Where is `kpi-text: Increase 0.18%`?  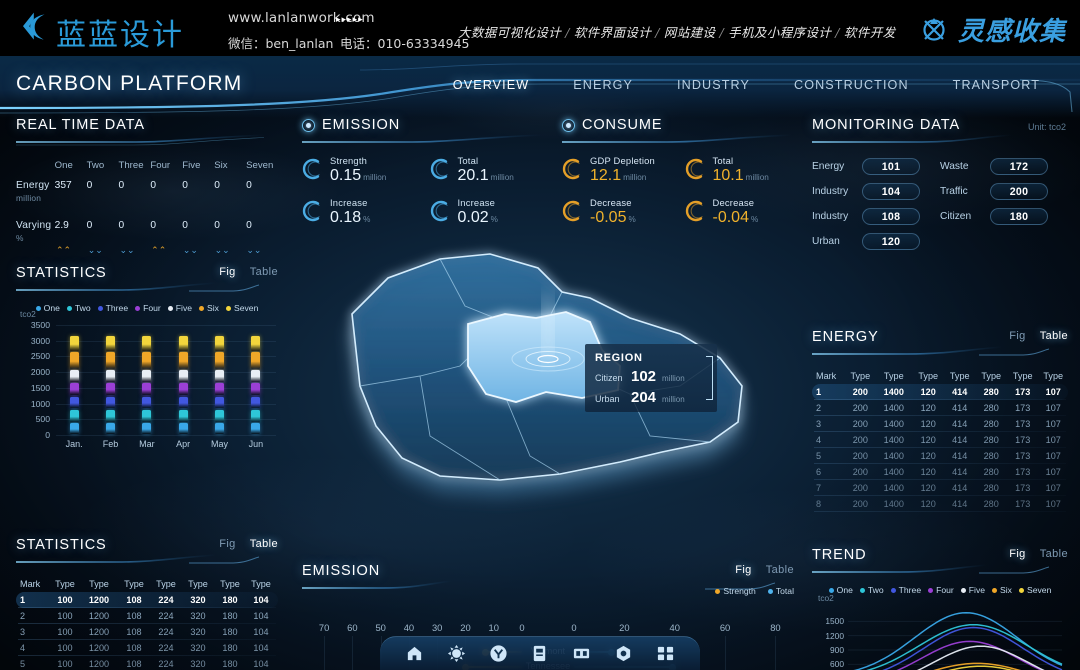
kpi-text: Increase 0.18% is located at coordinates (350, 212).